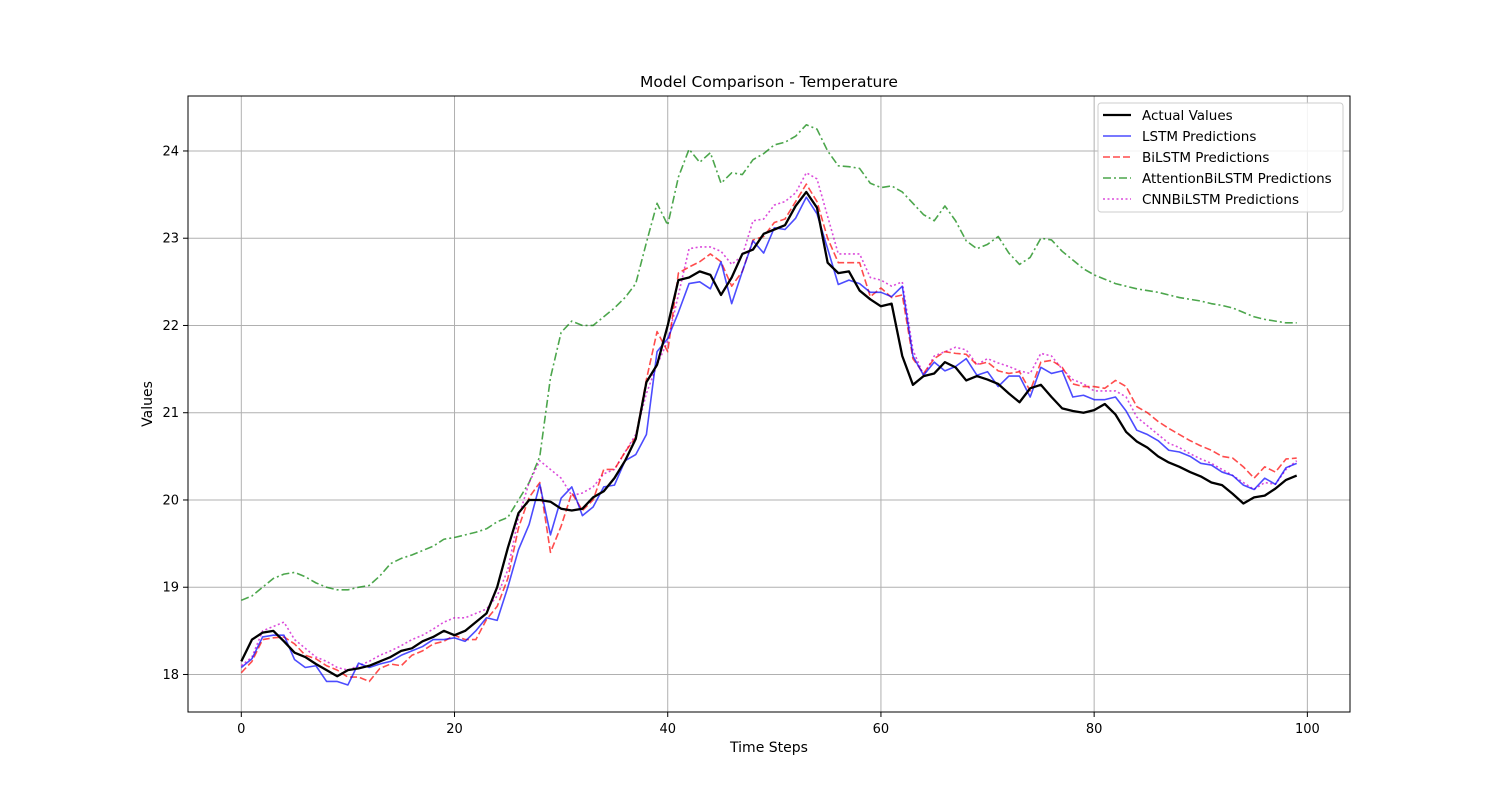 The width and height of the screenshot is (1500, 800). Describe the element at coordinates (1094, 729) in the screenshot. I see `x-tick-label: 80` at that location.